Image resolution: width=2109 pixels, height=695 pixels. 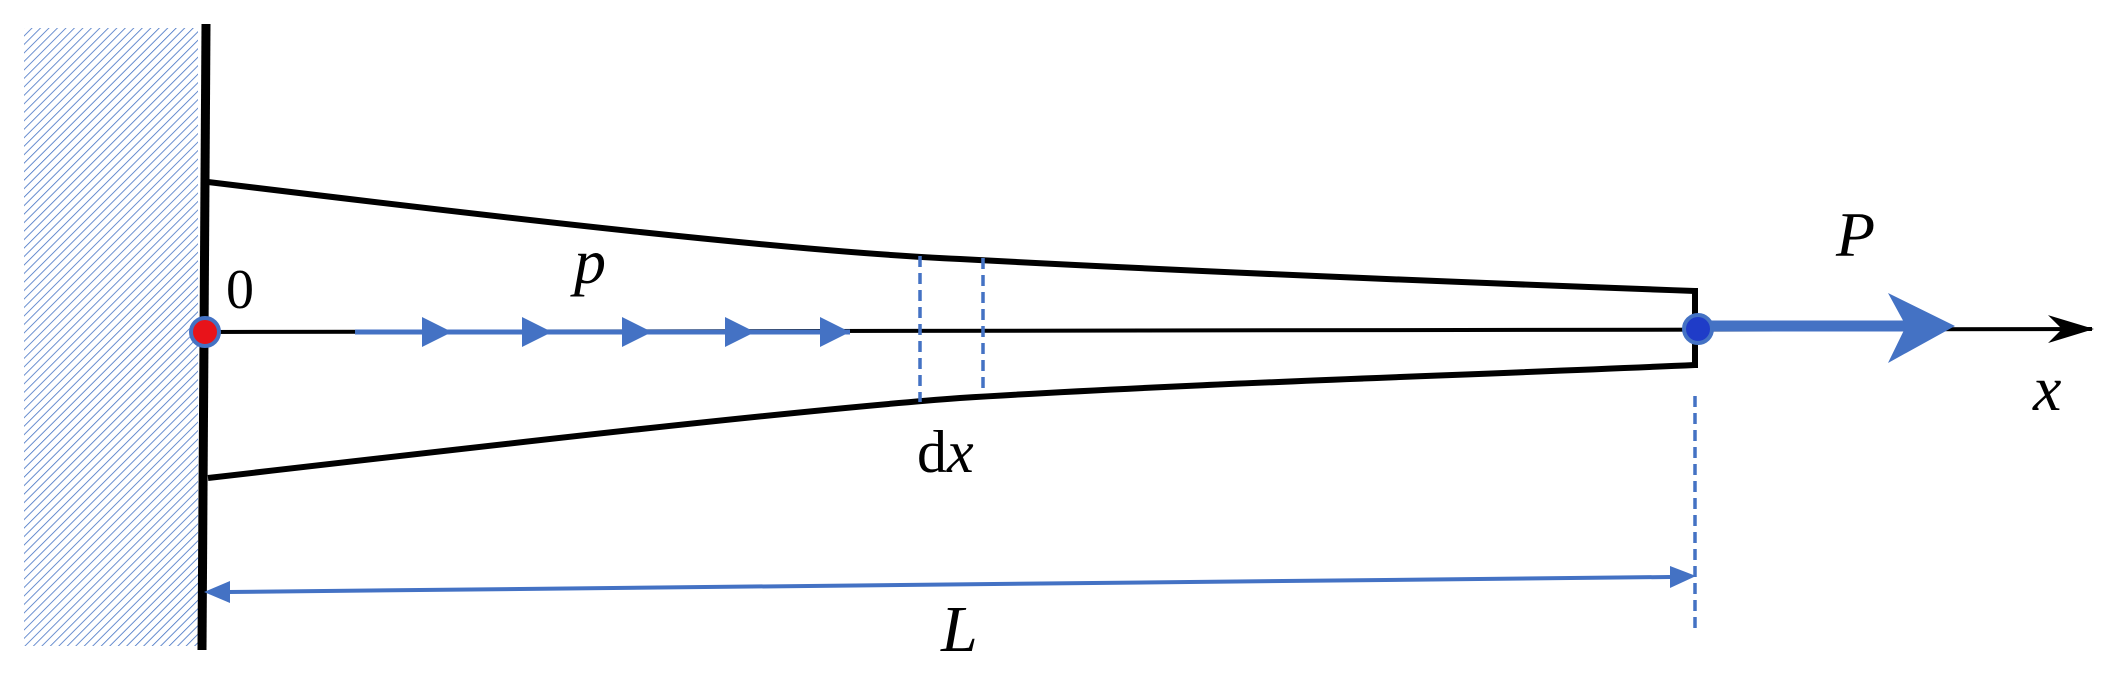 I want to click on length-dimension-arrow, so click(x=950, y=584).